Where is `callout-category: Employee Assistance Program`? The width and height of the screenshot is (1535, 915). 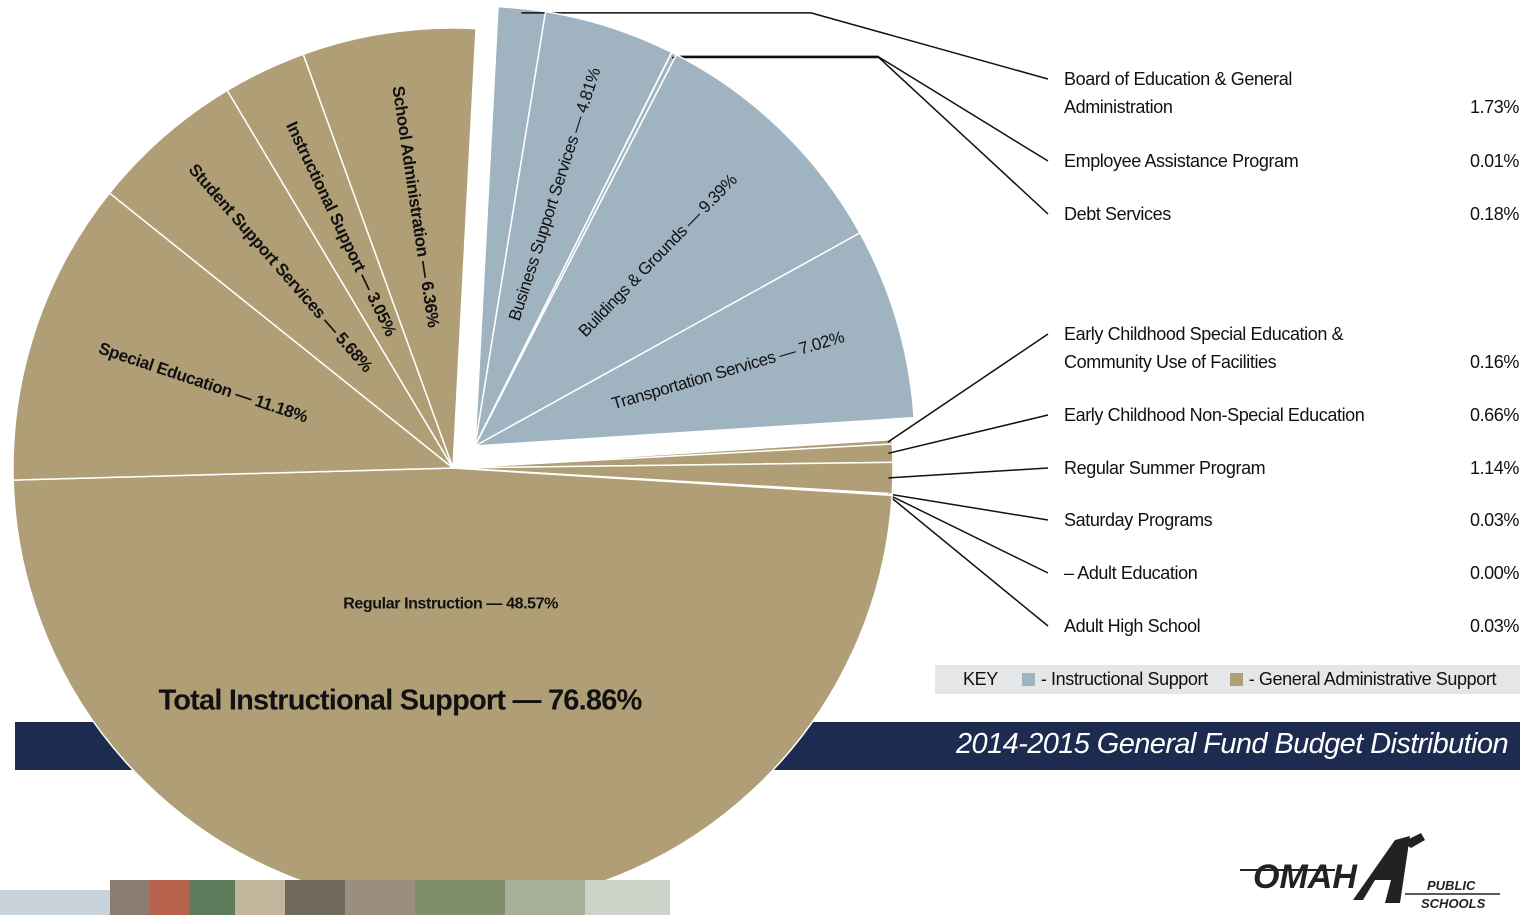 callout-category: Employee Assistance Program is located at coordinates (1181, 161).